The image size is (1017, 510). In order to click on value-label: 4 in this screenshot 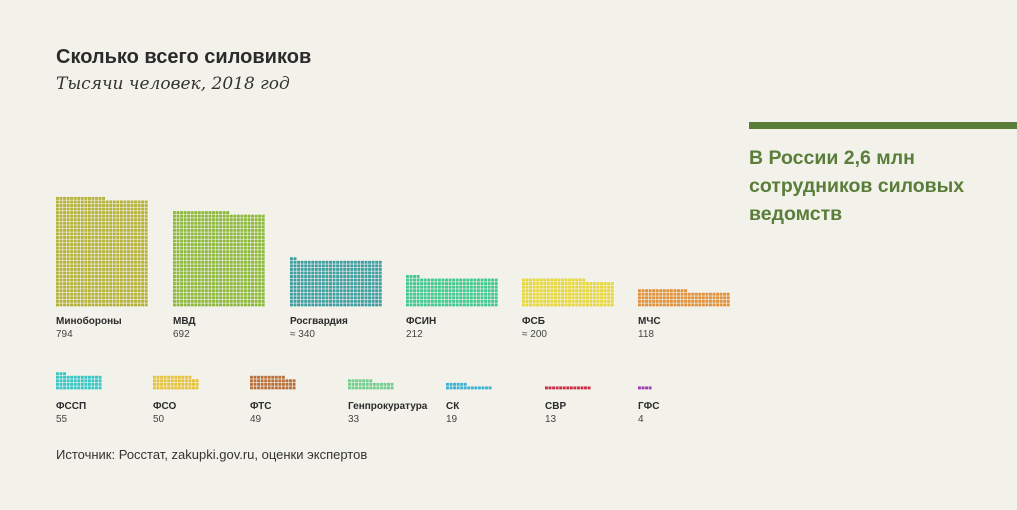, I will do `click(641, 419)`.